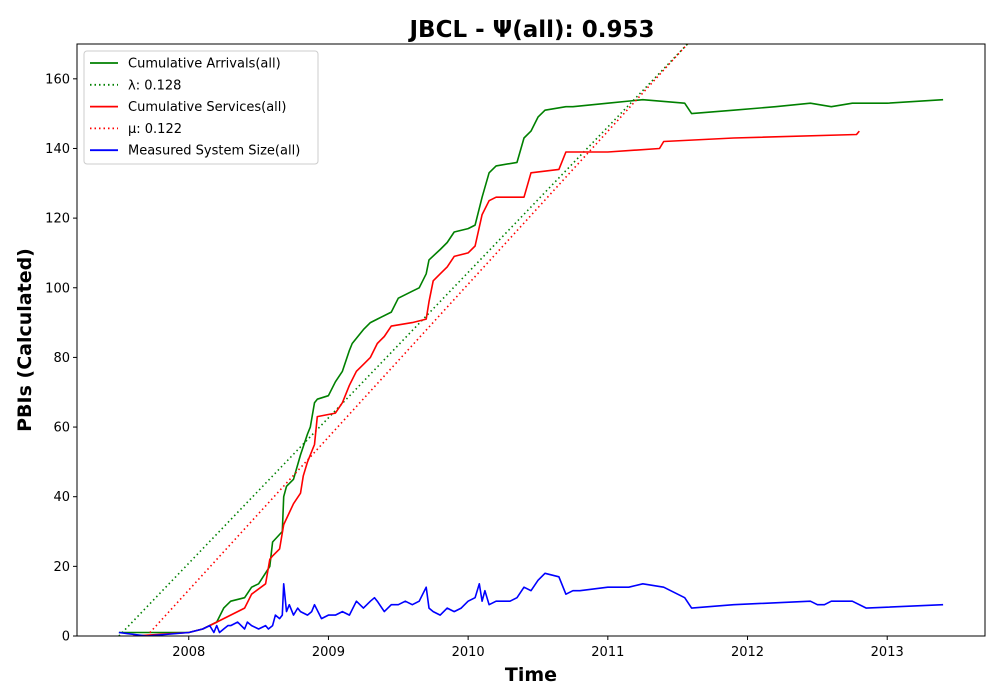 Image resolution: width=1000 pixels, height=700 pixels. Describe the element at coordinates (188, 652) in the screenshot. I see `x-tick-label: 2008` at that location.